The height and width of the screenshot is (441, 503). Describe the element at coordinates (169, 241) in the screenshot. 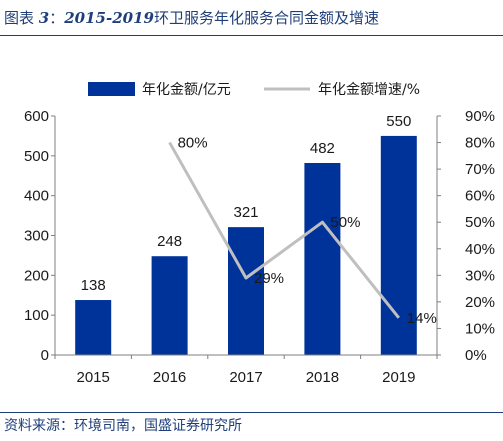

I see `bar-data-label: 248` at that location.